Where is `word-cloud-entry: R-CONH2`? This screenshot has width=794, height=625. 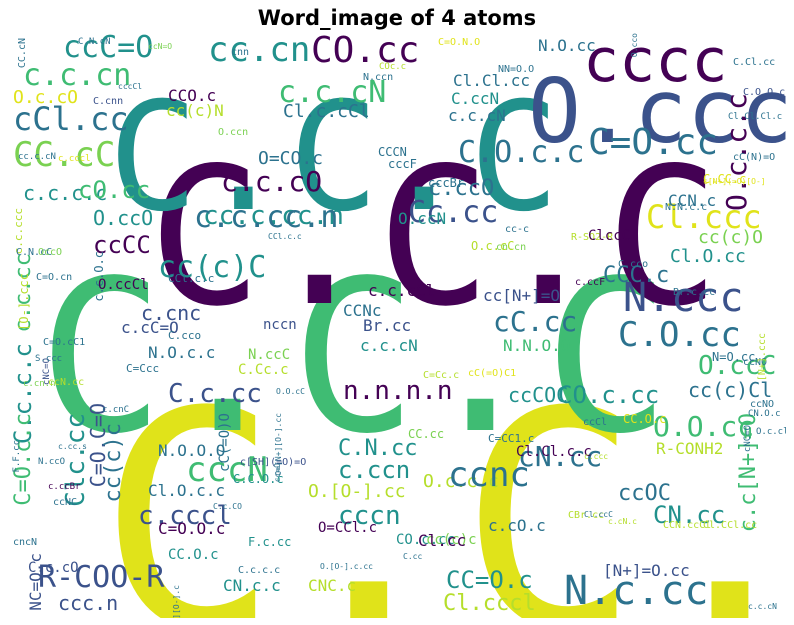
word-cloud-entry: R-CONH2 is located at coordinates (690, 448).